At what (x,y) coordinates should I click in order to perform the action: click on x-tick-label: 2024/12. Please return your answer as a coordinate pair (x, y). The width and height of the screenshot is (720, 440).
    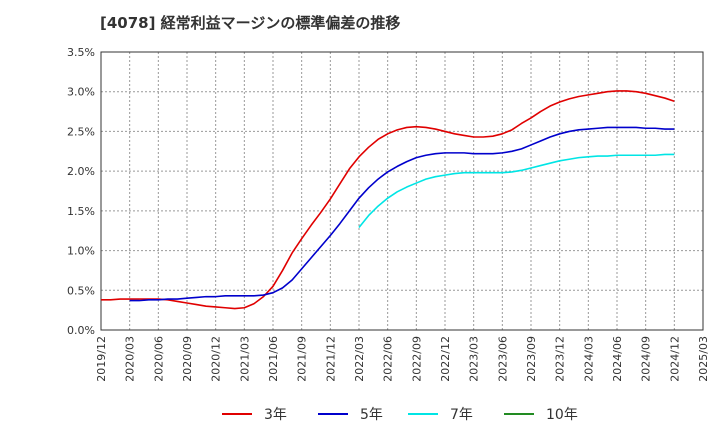
    Looking at the image, I should click on (674, 359).